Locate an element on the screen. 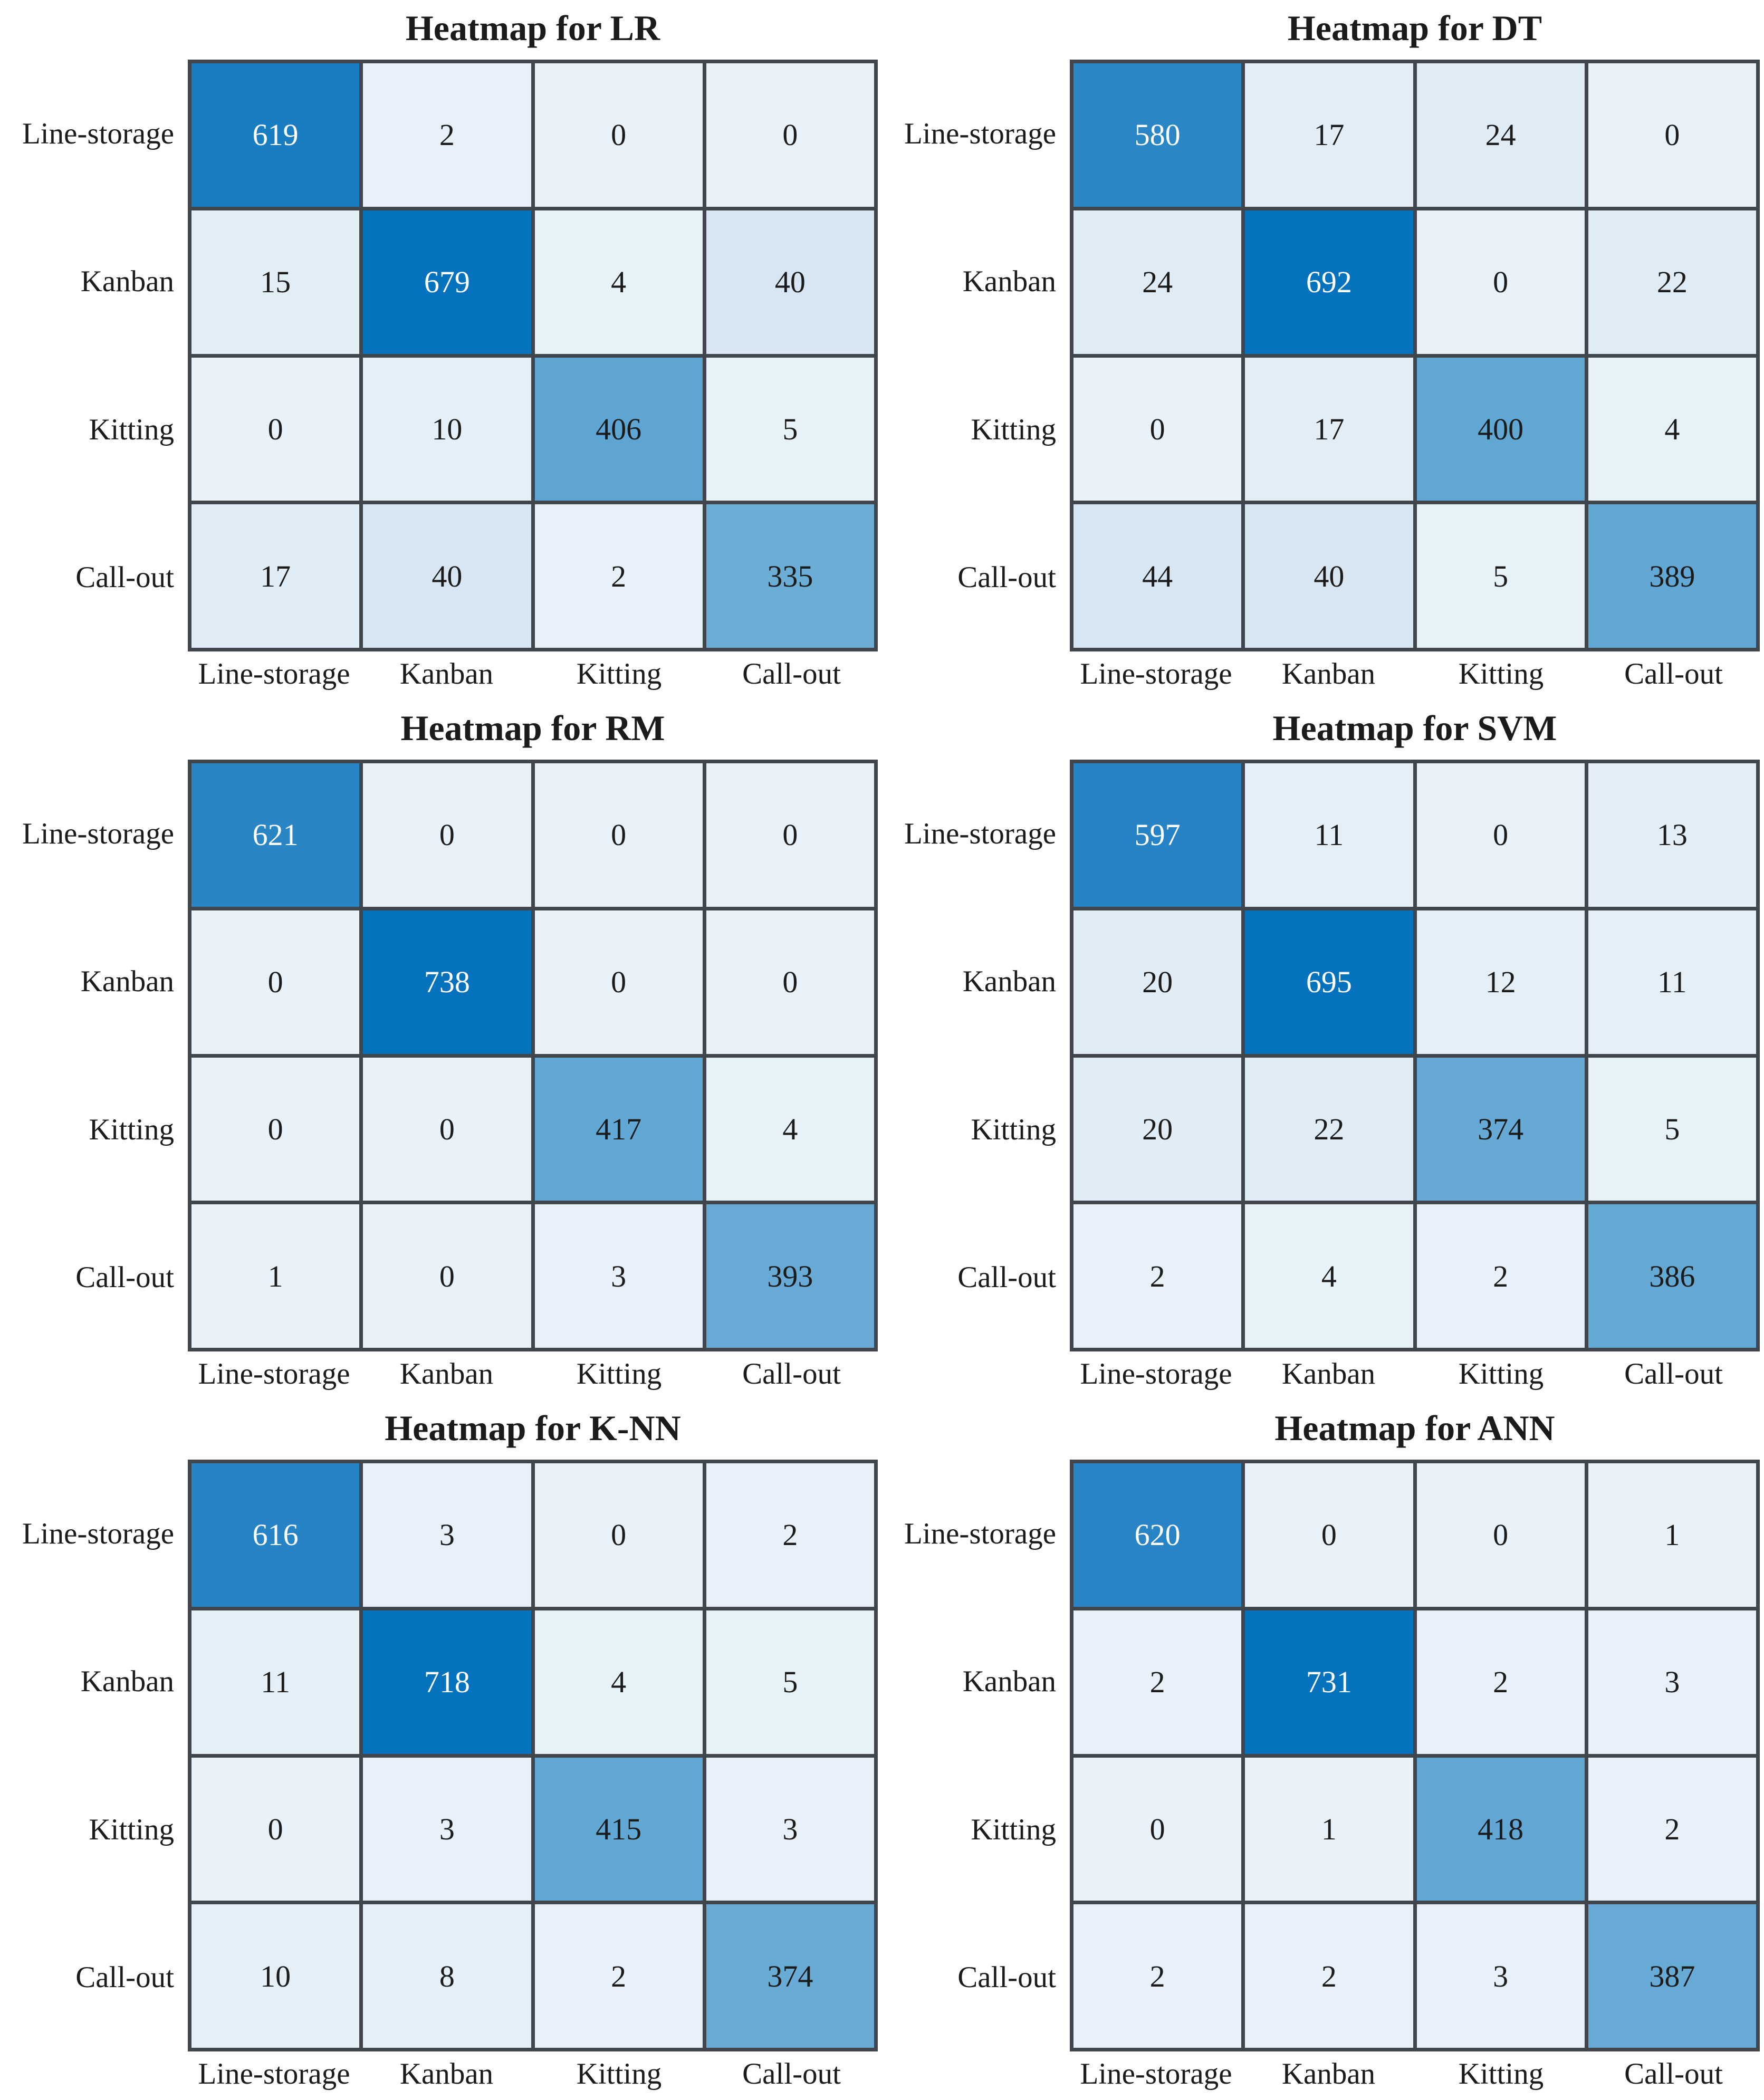 This screenshot has height=2100, width=1764. heatmap-cell: 580 is located at coordinates (1157, 135).